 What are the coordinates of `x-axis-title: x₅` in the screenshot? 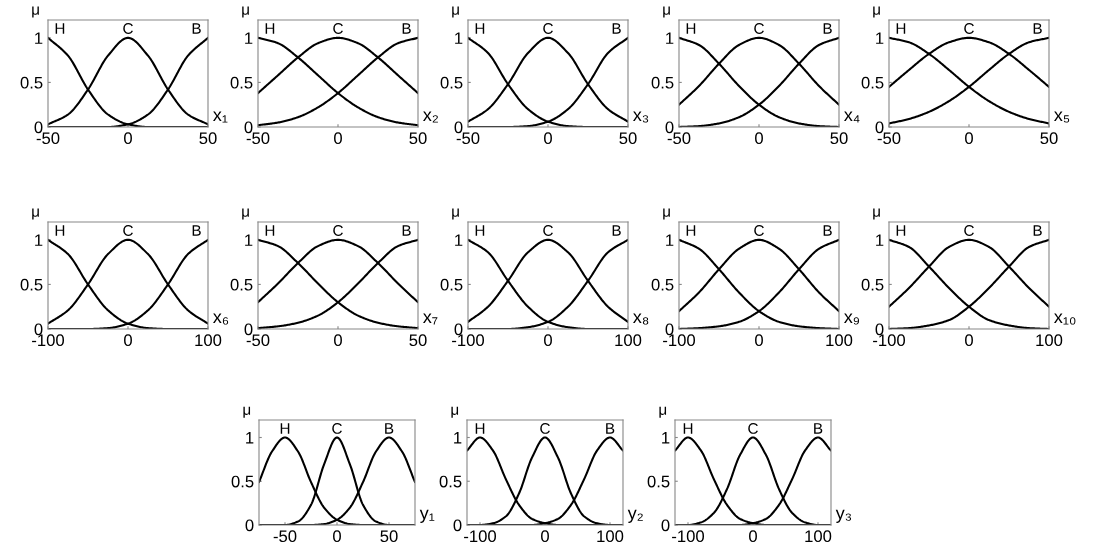 It's located at (1062, 117).